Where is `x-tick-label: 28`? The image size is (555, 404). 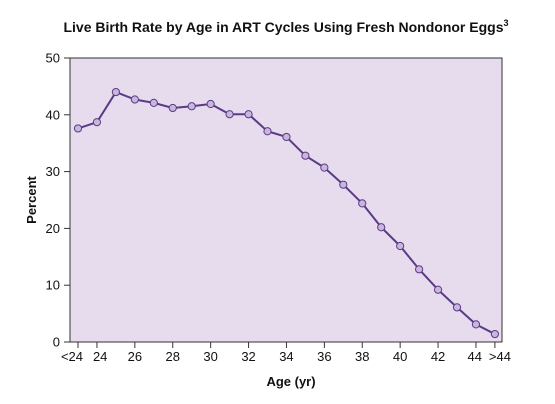
x-tick-label: 28 is located at coordinates (173, 356).